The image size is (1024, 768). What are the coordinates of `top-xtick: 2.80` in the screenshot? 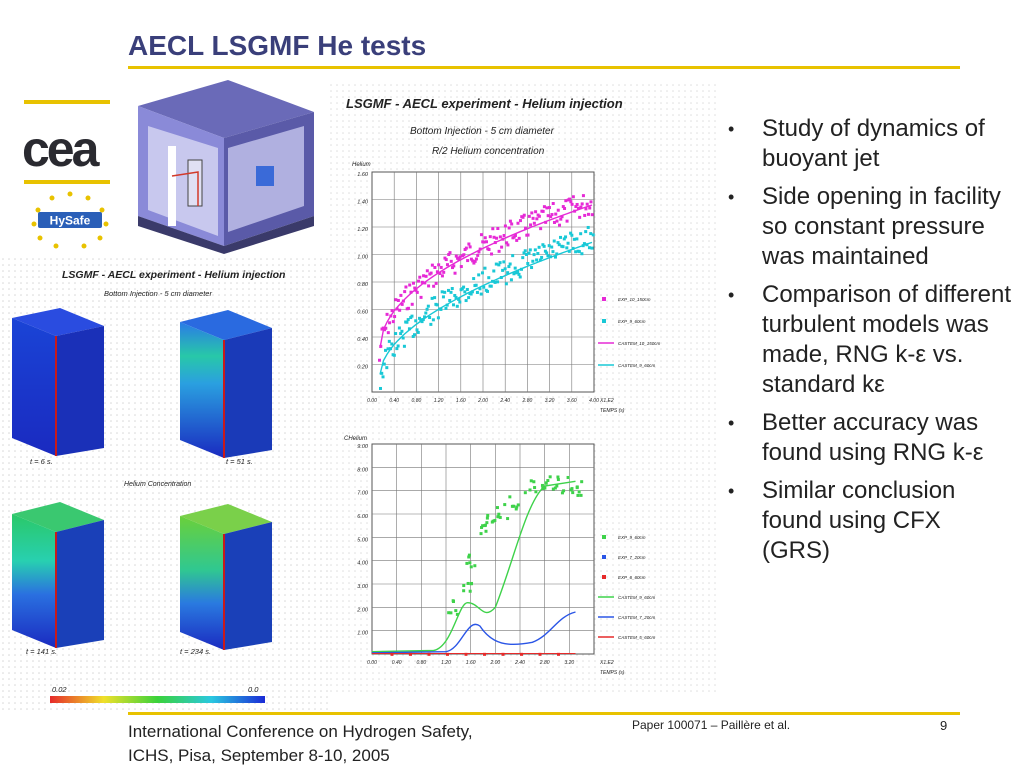 It's located at (527, 401).